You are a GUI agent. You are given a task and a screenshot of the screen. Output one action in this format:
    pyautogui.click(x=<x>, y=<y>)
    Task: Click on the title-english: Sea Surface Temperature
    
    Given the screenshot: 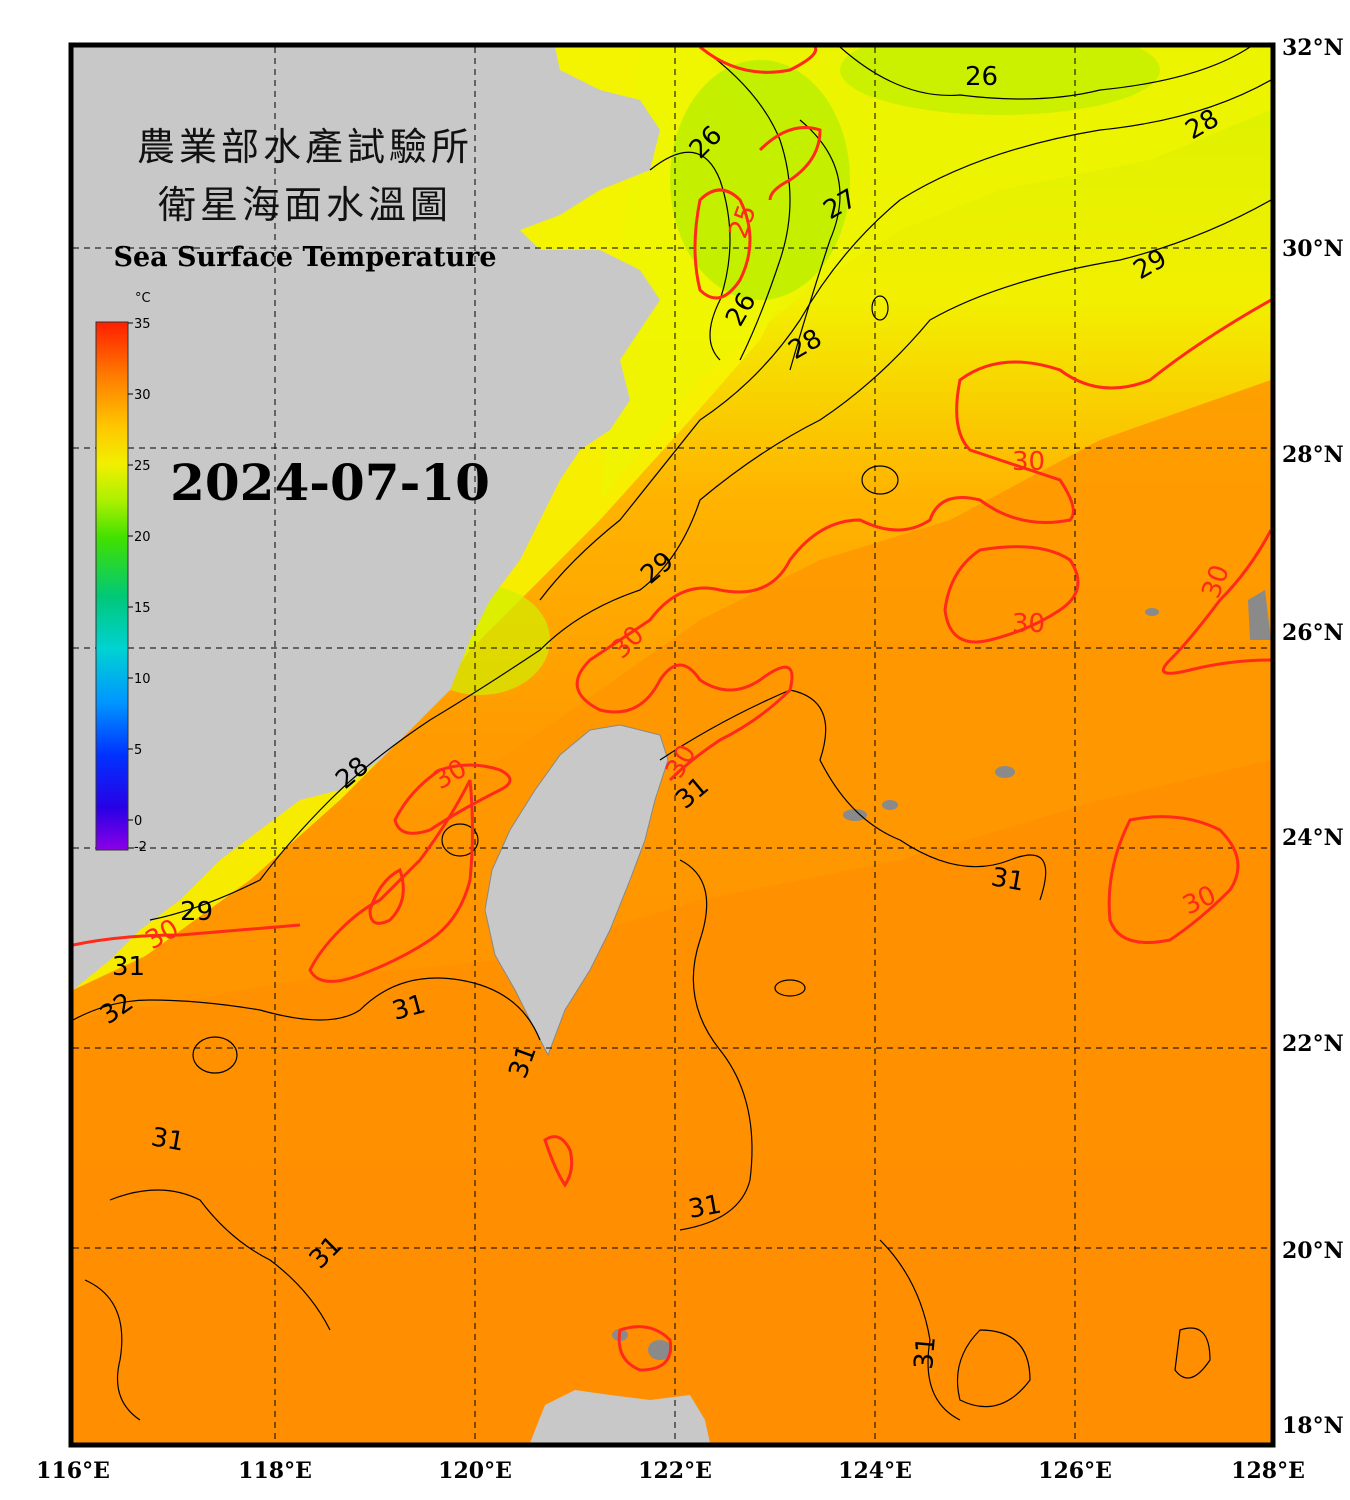 What is the action you would take?
    pyautogui.click(x=304, y=257)
    